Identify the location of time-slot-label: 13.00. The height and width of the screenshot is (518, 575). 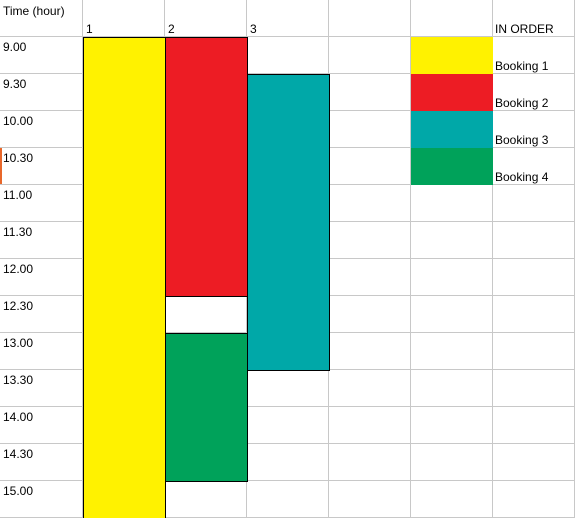
(18, 343).